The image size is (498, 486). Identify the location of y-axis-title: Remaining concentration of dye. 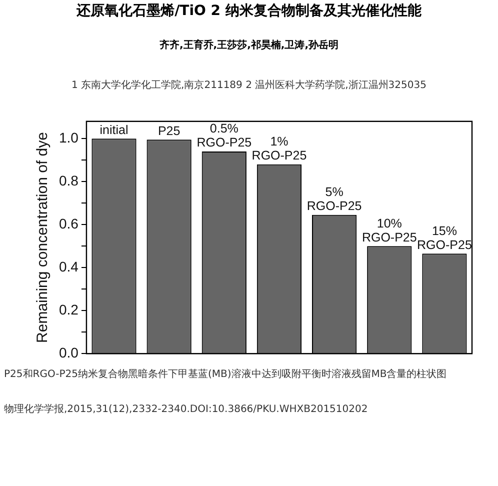
(43, 237).